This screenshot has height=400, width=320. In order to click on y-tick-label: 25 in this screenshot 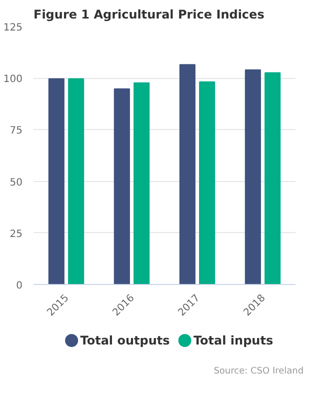, I will do `click(16, 234)`.